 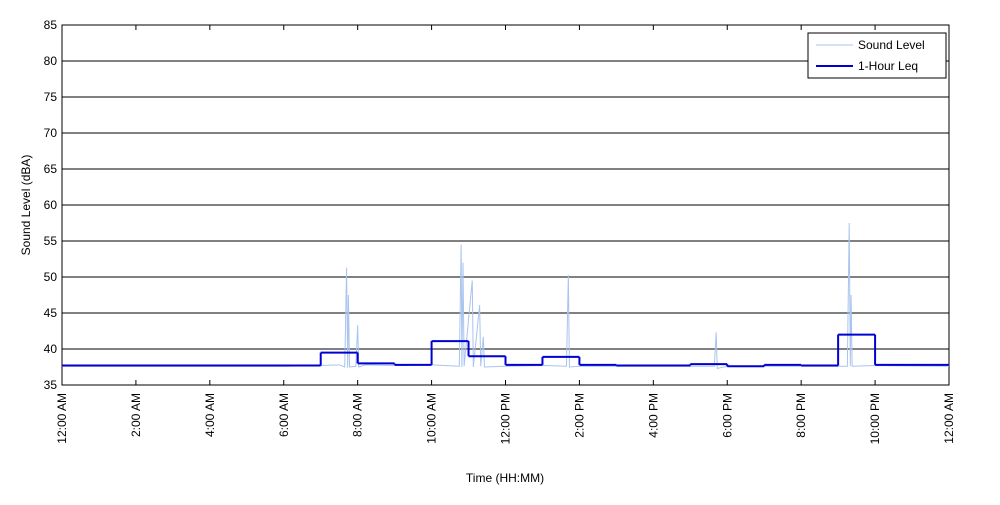 I want to click on x-axis-label: Time (HH:MM), so click(x=505, y=478).